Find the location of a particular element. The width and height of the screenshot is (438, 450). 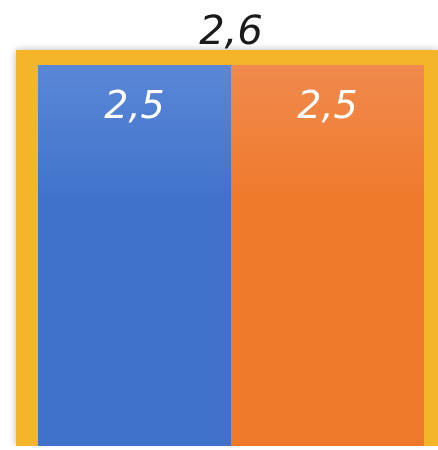

outer-bar-value-label: 2,6 is located at coordinates (231, 31).